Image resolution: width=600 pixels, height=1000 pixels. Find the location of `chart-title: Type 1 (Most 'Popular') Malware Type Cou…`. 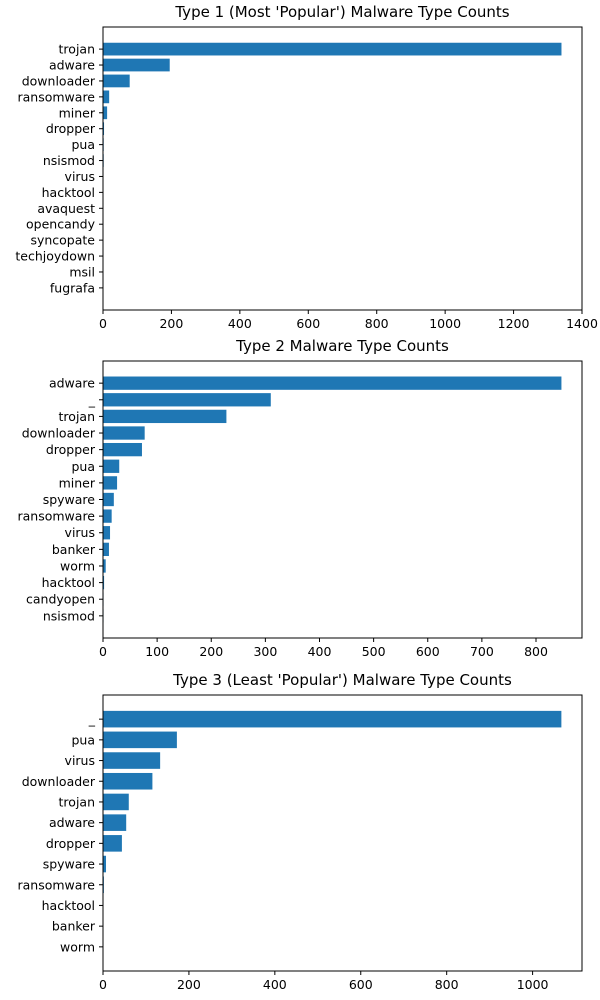

chart-title: Type 1 (Most 'Popular') Malware Type Cou… is located at coordinates (341, 12).